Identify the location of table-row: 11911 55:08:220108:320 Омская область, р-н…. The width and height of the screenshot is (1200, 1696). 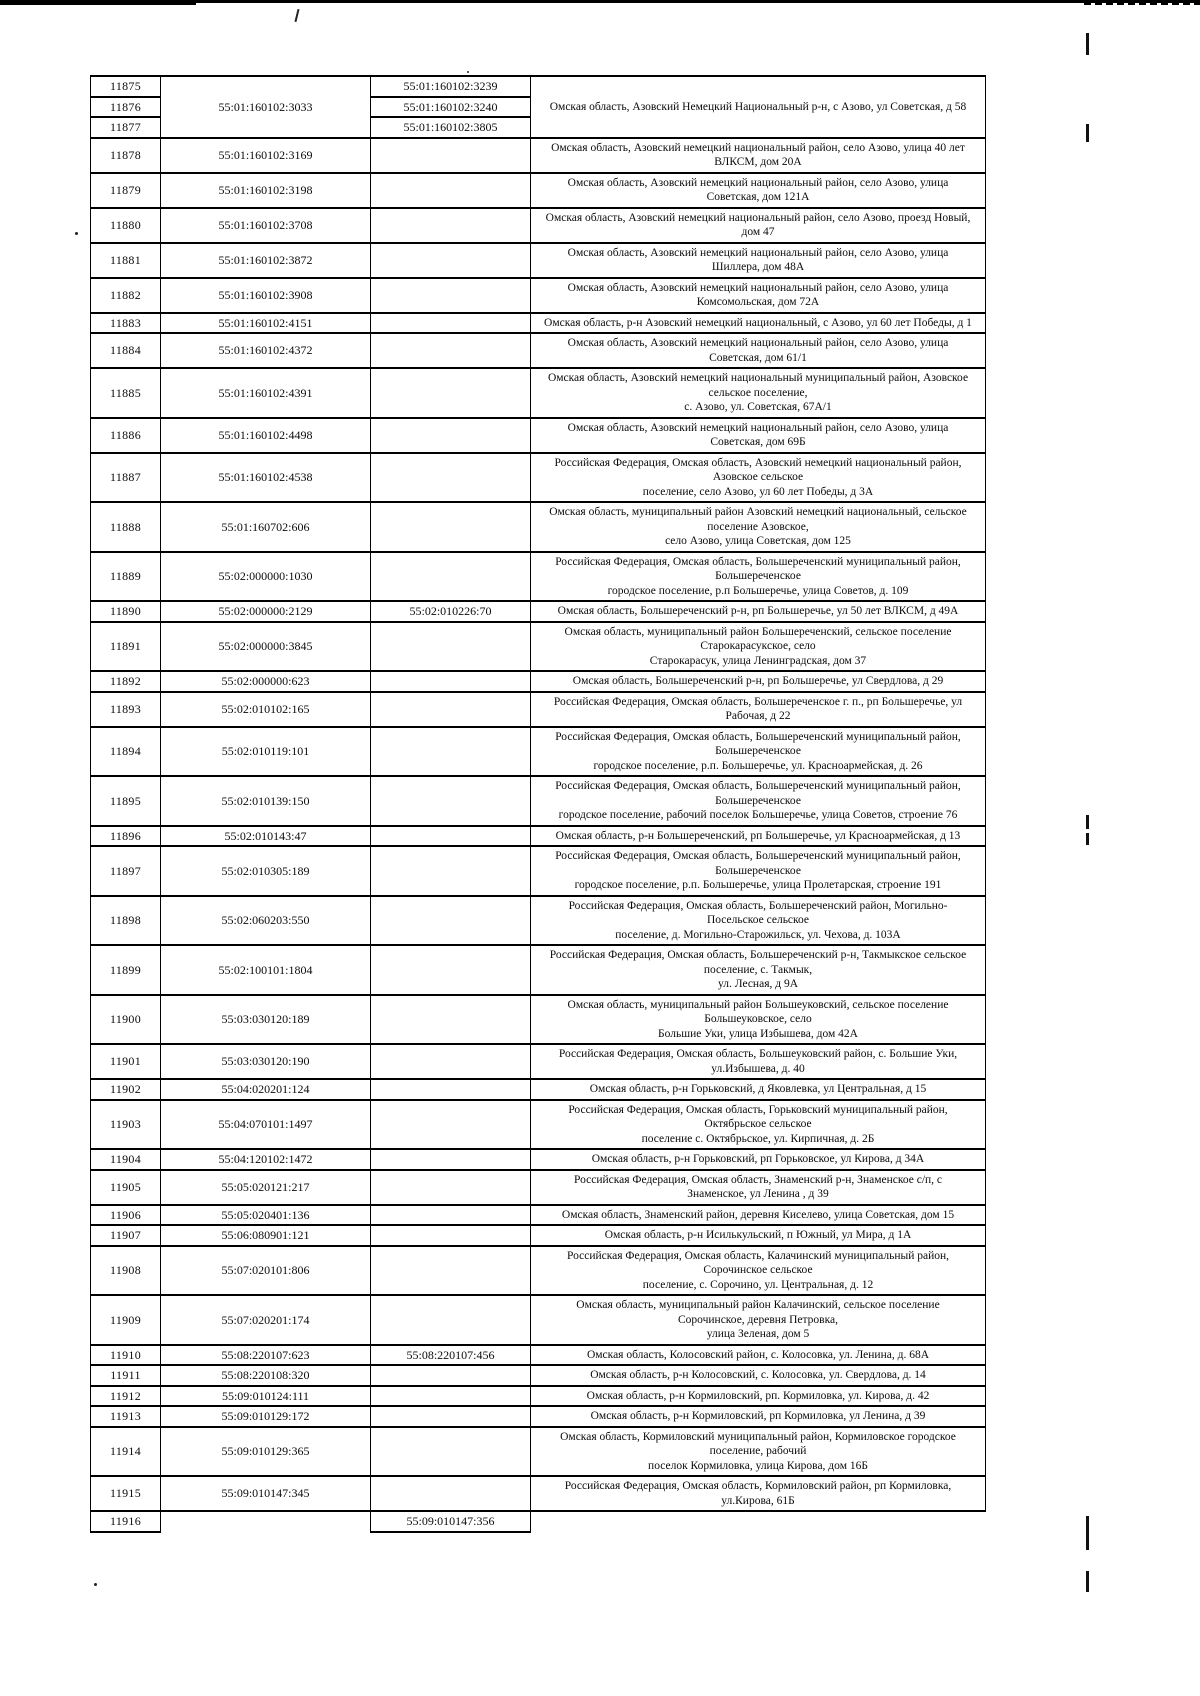
(538, 1375).